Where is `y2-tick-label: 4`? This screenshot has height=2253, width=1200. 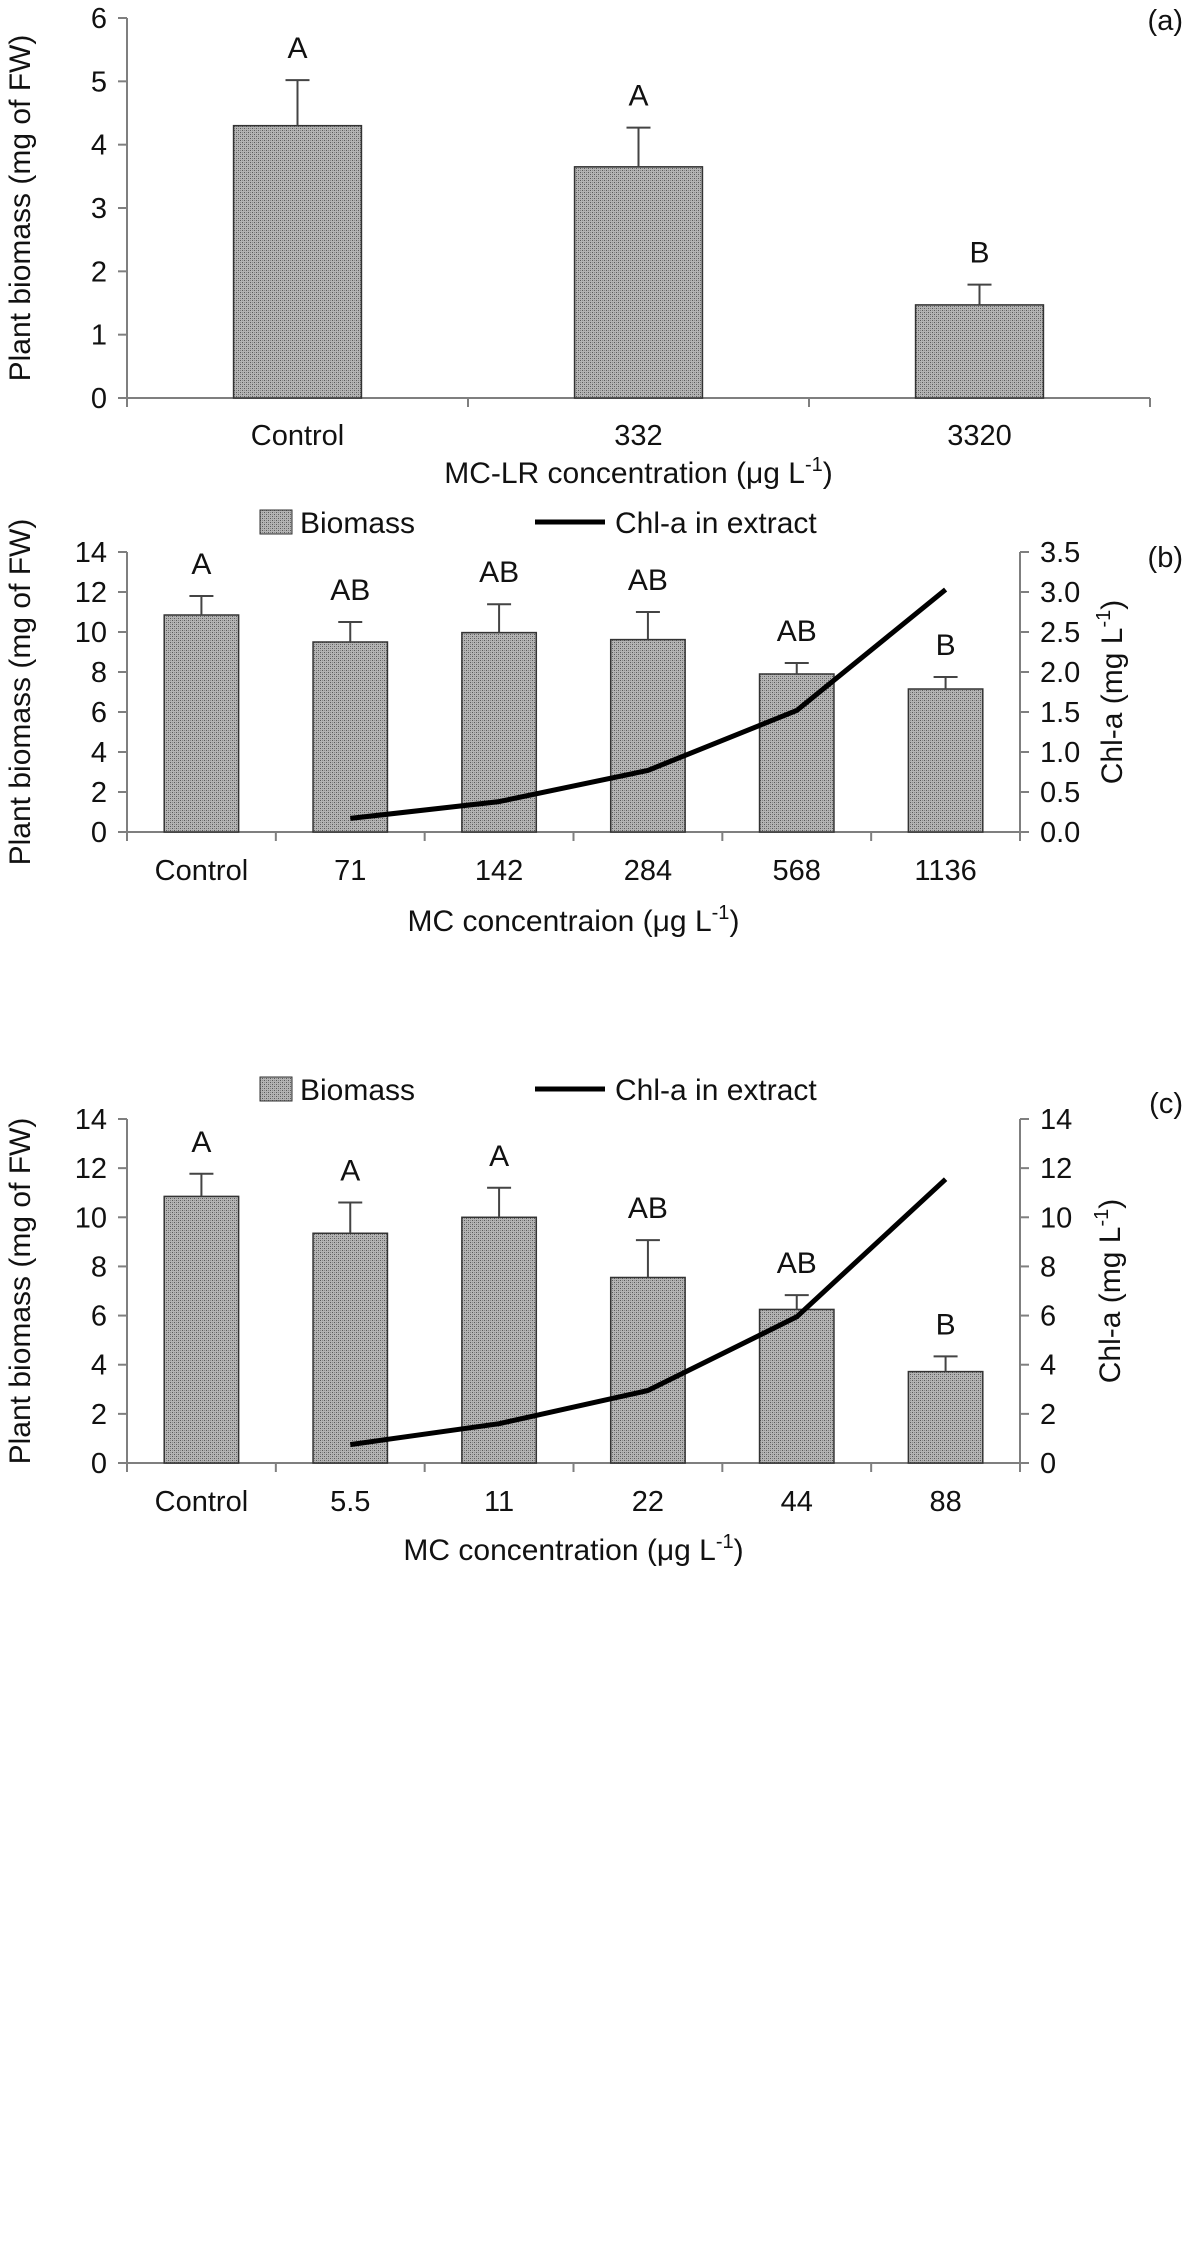 y2-tick-label: 4 is located at coordinates (1048, 1366).